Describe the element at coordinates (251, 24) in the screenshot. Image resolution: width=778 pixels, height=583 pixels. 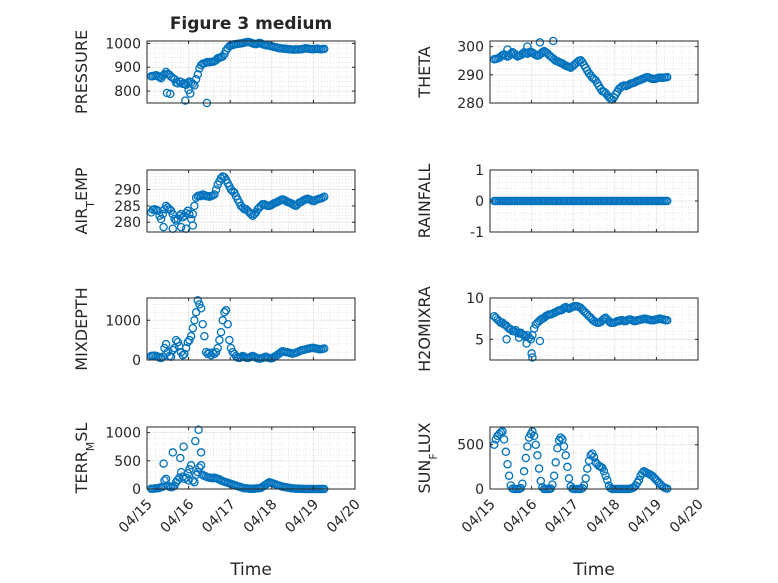
I see `figure-title: Figure 3 medium` at that location.